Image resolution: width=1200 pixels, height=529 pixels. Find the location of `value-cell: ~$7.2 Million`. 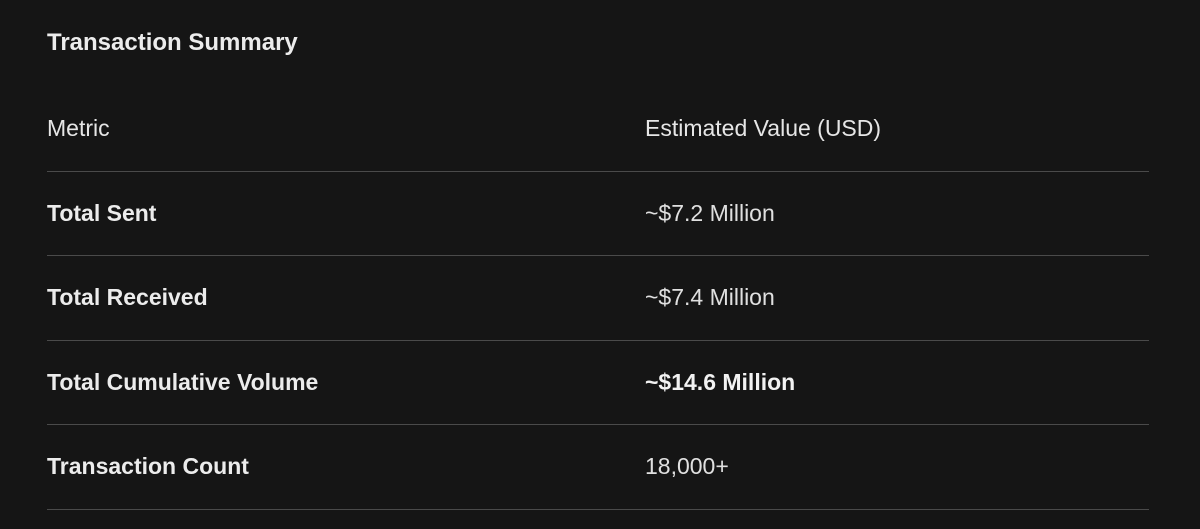

value-cell: ~$7.2 Million is located at coordinates (897, 213).